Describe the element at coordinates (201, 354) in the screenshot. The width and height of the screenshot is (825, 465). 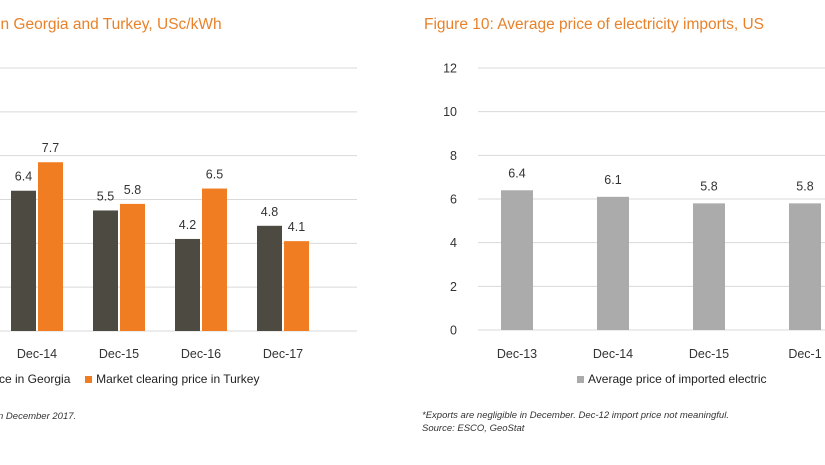
I see `x-tick-label: Dec-16` at that location.